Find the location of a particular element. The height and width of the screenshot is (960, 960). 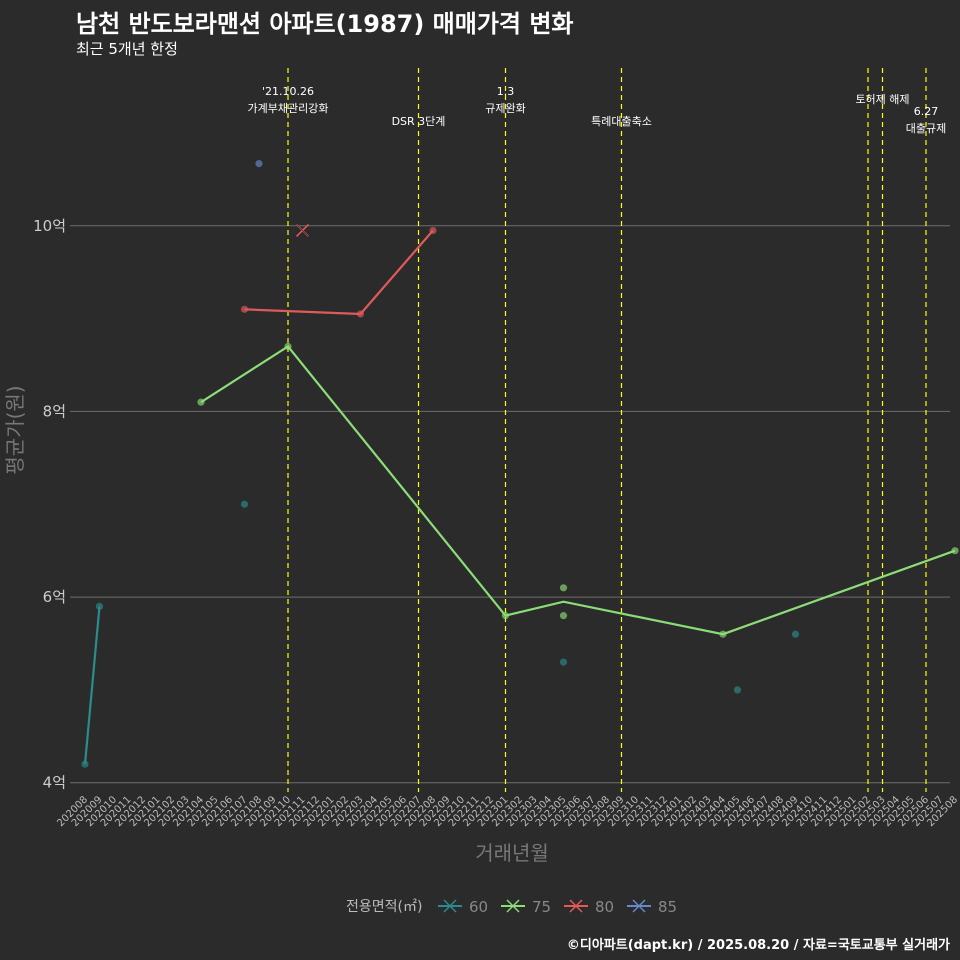

event-label: 6.27 is located at coordinates (926, 111).